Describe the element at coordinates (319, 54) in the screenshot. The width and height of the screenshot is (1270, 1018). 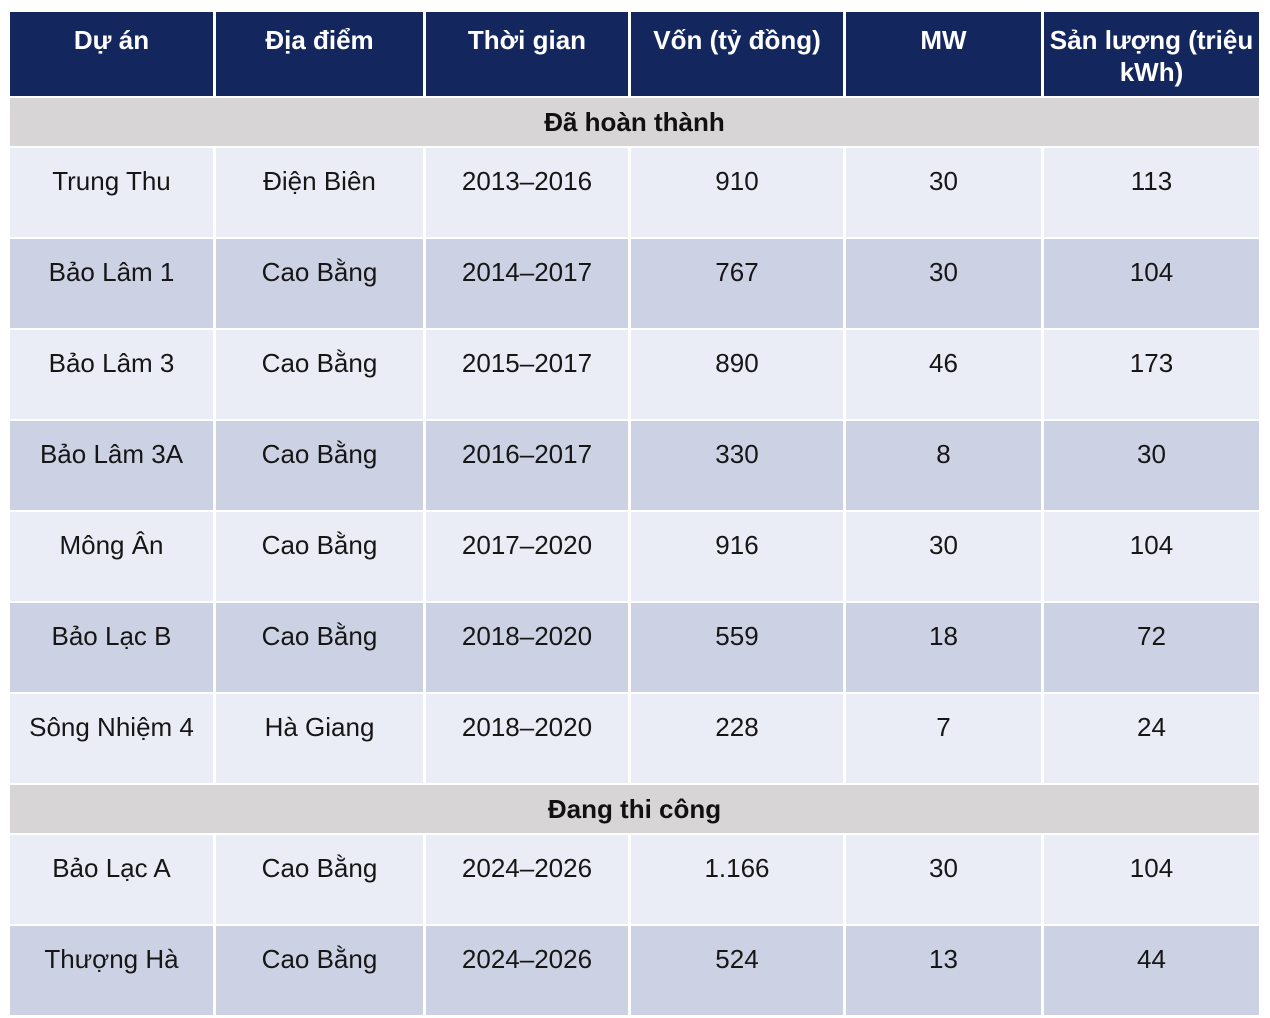
I see `column-header: Địa điểm` at that location.